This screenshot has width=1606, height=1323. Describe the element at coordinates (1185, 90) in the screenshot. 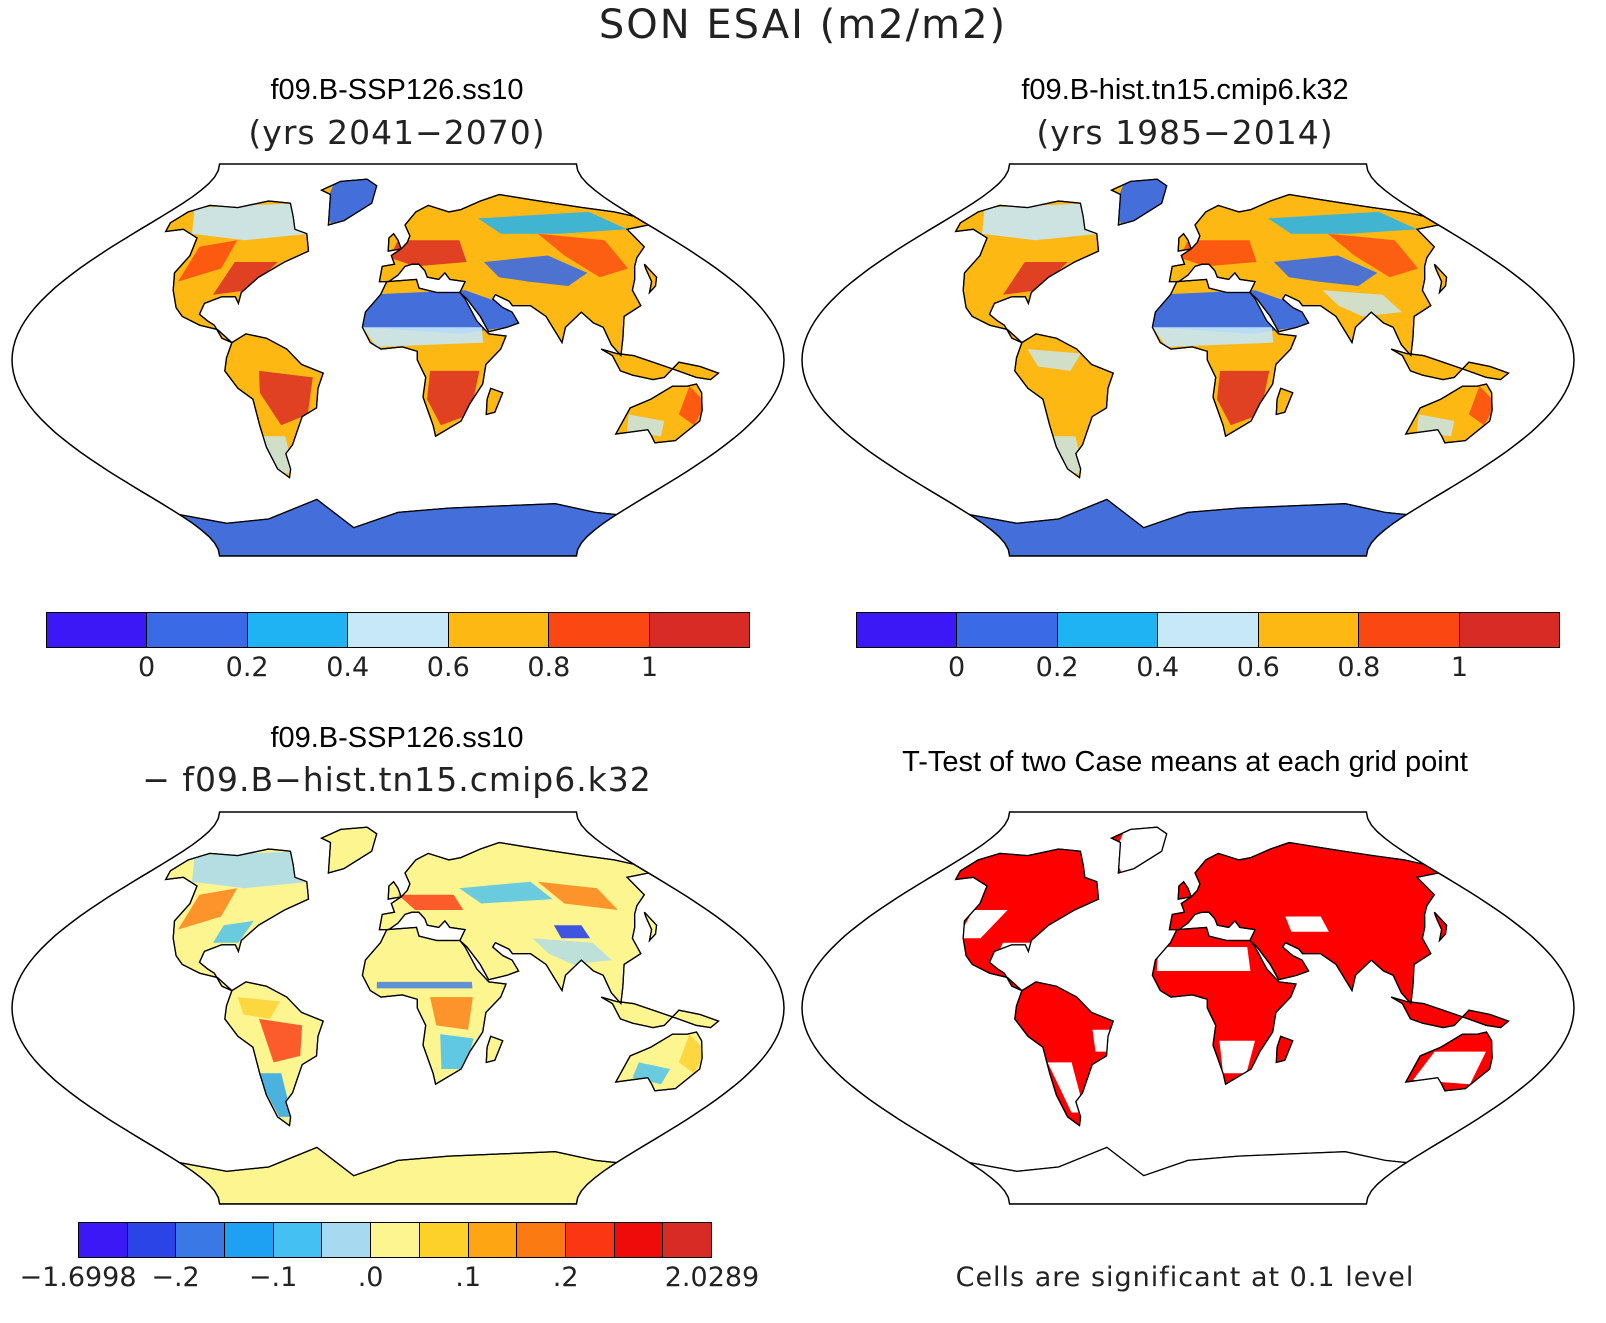

I see `panel-hist-title: f09.B-hist.tn15.cmip6.k32` at that location.